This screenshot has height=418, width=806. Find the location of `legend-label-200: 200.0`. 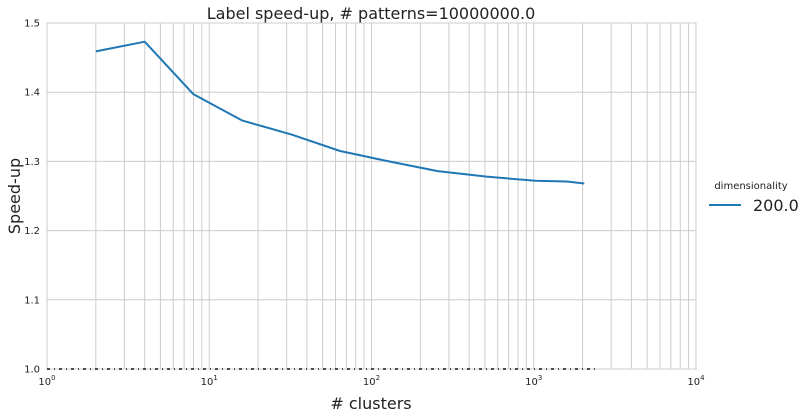

legend-label-200: 200.0 is located at coordinates (776, 205).